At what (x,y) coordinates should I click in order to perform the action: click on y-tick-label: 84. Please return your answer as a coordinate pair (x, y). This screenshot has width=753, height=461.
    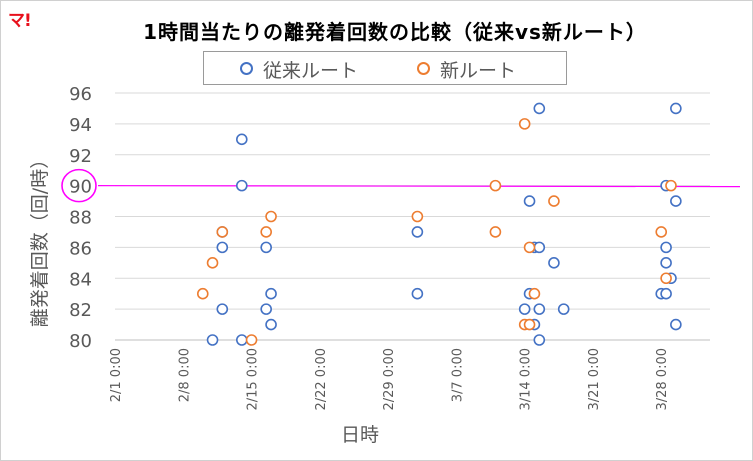
    Looking at the image, I should click on (80, 279).